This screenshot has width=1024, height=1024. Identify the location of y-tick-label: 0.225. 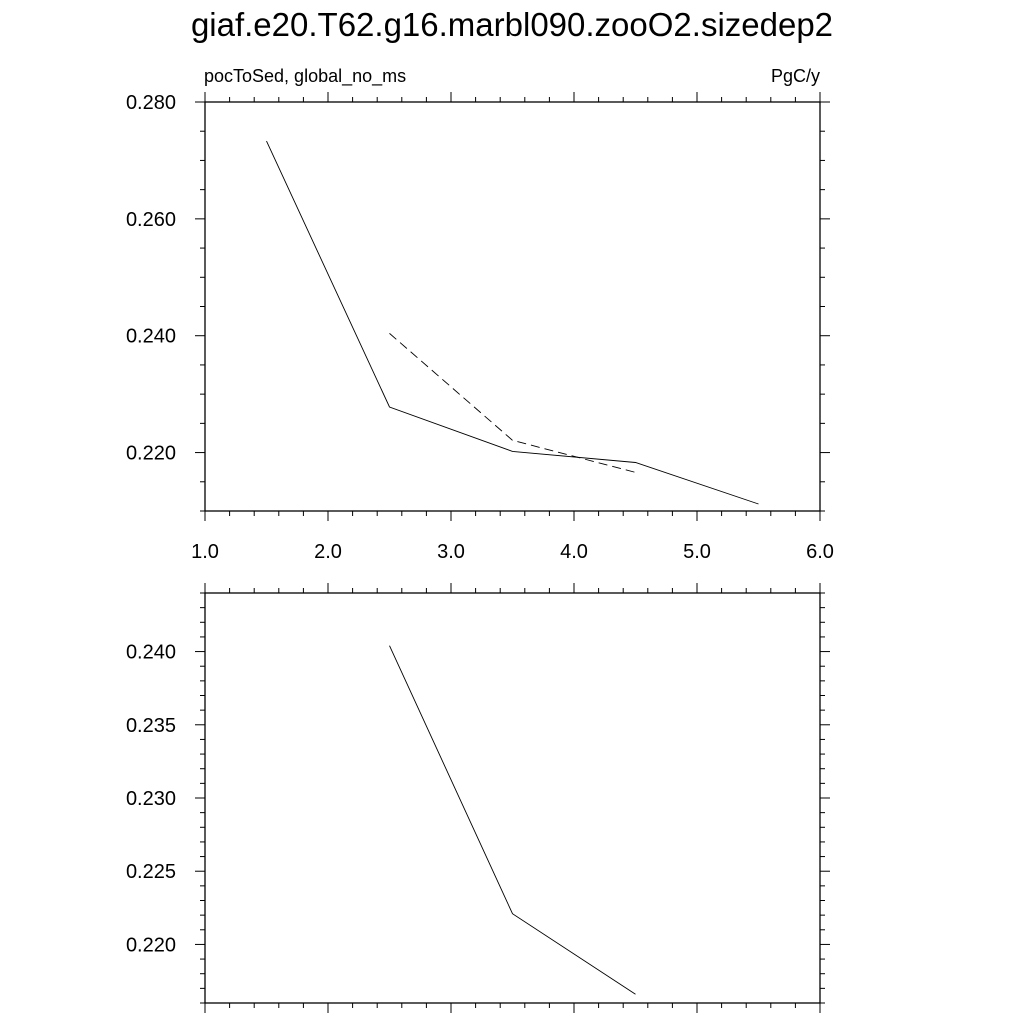
(151, 872).